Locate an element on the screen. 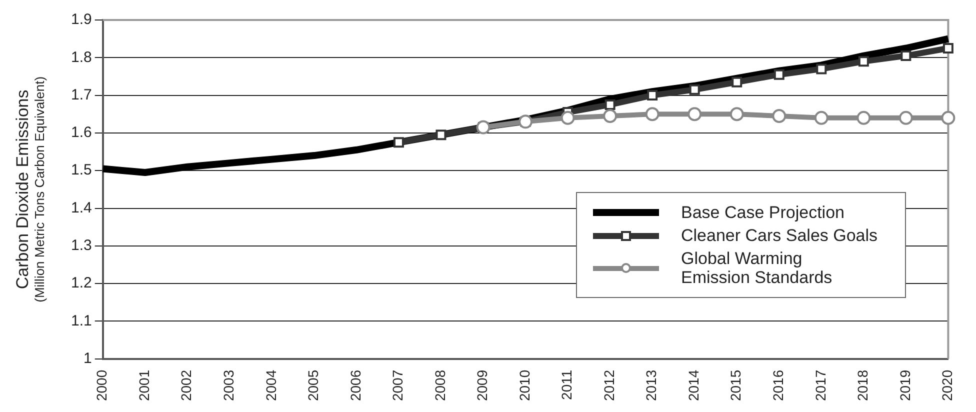  y-tick-label: 1.6 is located at coordinates (81, 133).